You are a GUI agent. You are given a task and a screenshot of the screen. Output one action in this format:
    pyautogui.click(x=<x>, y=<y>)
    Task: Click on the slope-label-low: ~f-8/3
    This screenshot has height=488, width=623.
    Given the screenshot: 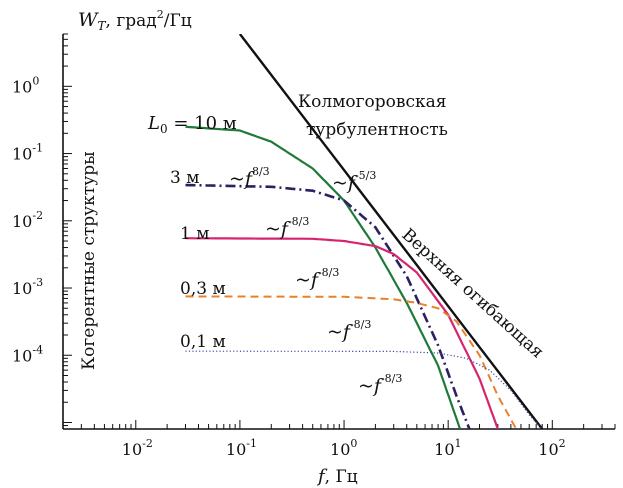 What is the action you would take?
    pyautogui.click(x=380, y=384)
    